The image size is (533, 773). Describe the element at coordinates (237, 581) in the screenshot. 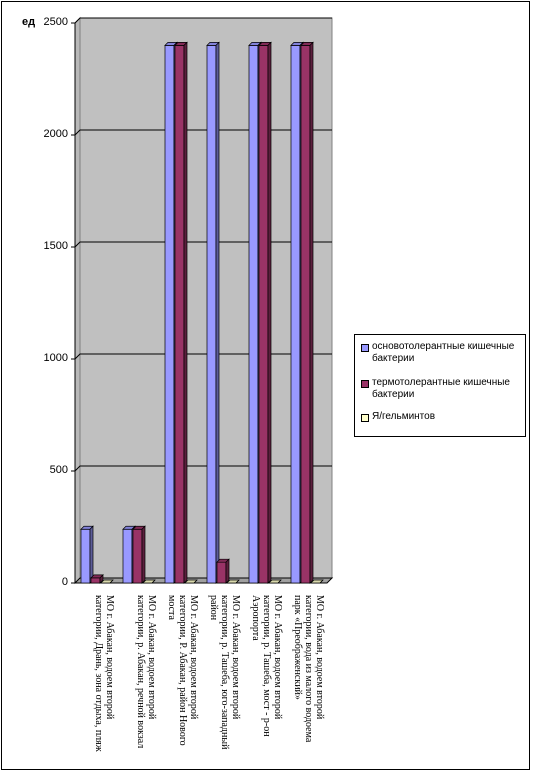

I see `bar-series-3-cat-4-side` at that location.